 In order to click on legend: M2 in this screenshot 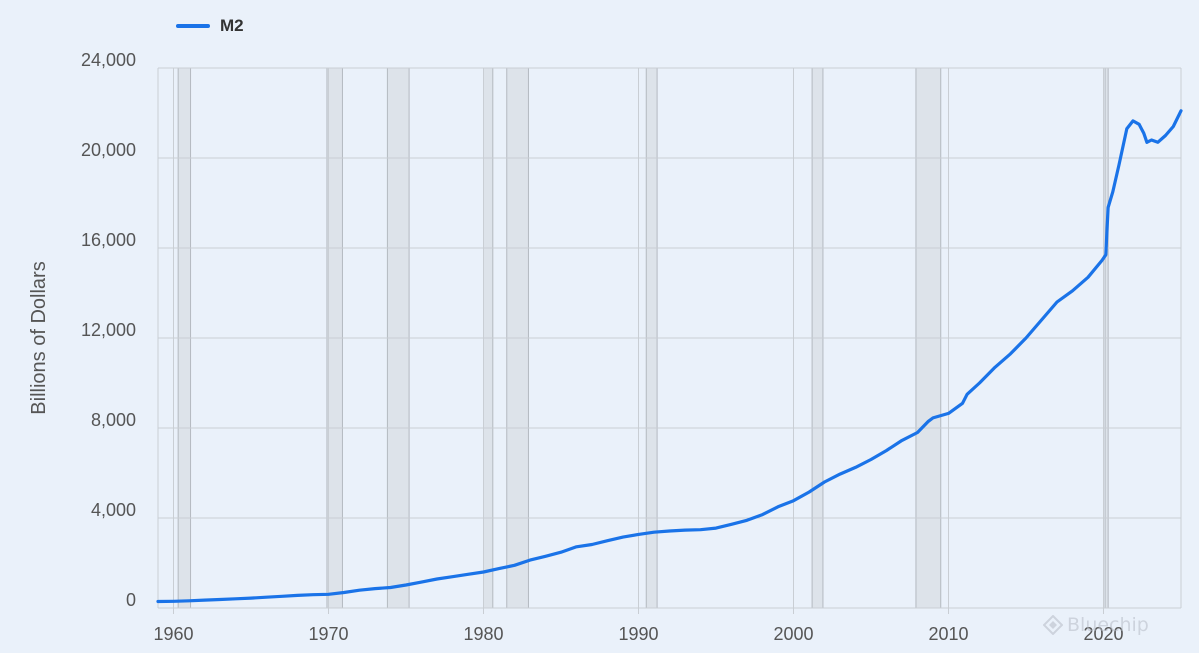, I will do `click(210, 26)`.